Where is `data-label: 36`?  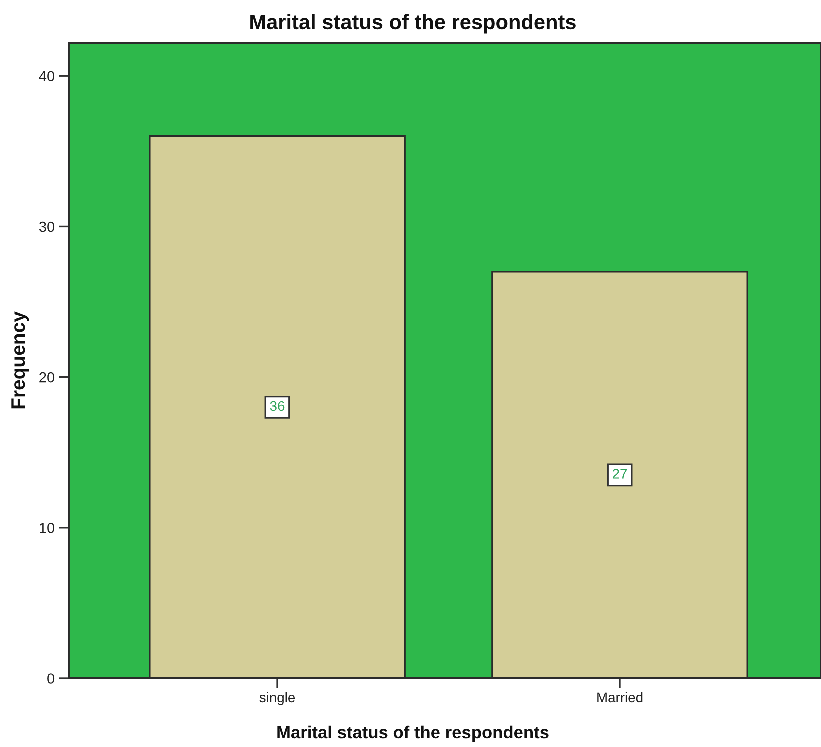 data-label: 36 is located at coordinates (277, 406).